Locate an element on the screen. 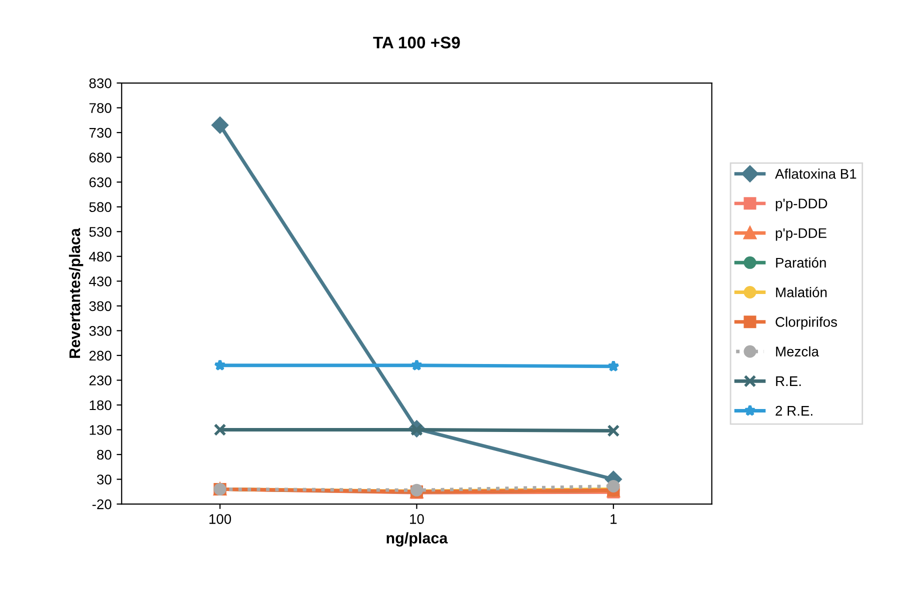  y-tick-label: 430 is located at coordinates (100, 281).